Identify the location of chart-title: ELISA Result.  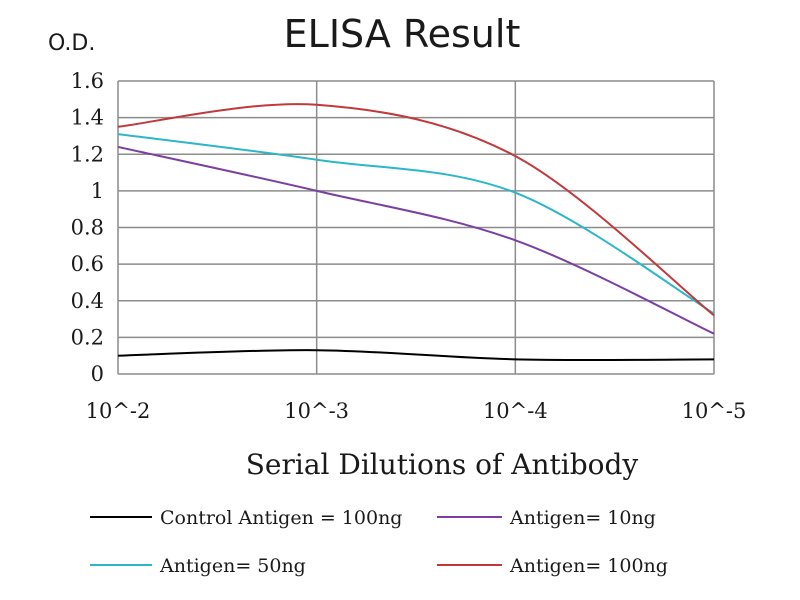
(402, 34).